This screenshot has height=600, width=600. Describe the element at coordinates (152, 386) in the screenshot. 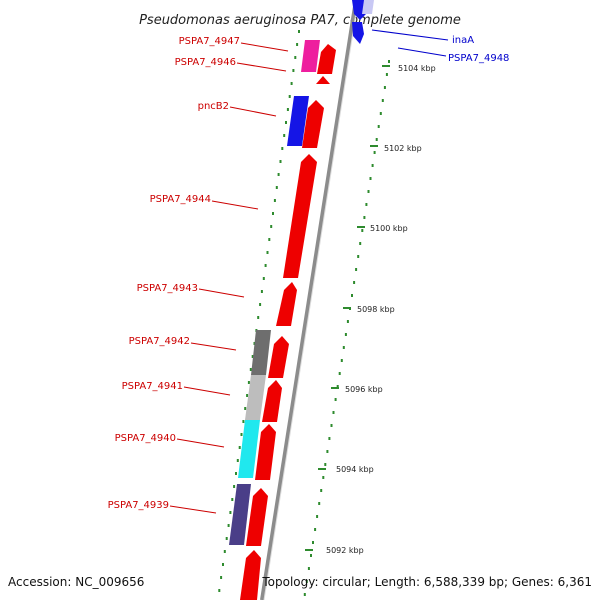

I see `gene-label-pspa7-4941: PSPA7_4941` at that location.